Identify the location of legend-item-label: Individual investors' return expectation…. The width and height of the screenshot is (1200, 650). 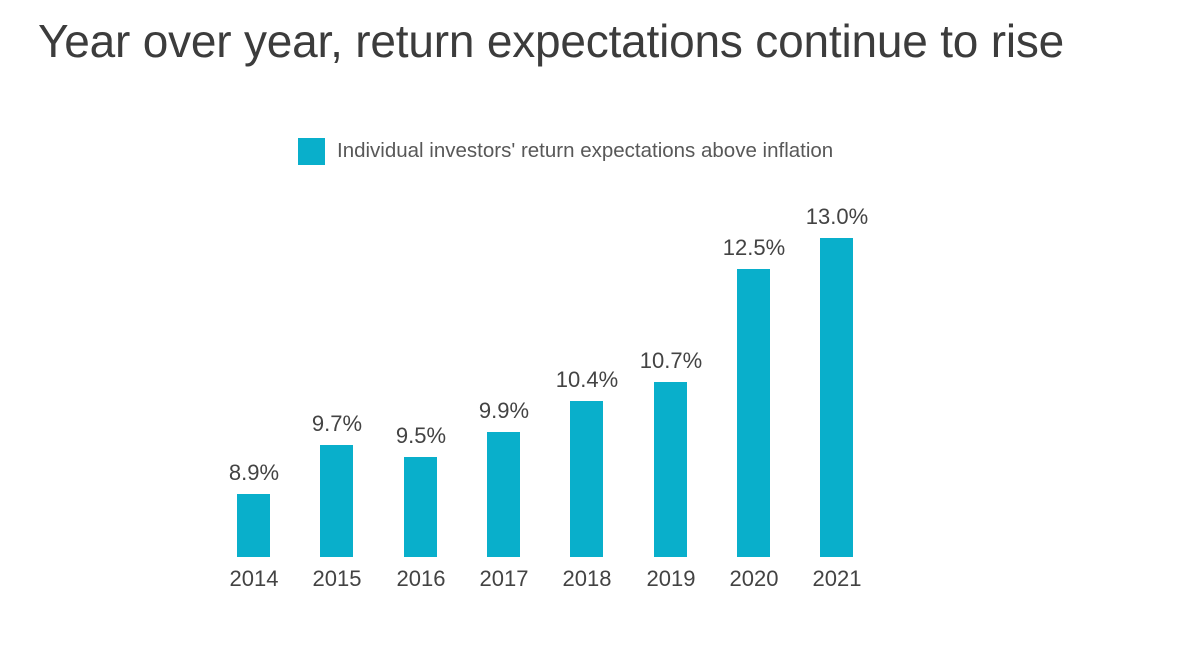
(585, 150).